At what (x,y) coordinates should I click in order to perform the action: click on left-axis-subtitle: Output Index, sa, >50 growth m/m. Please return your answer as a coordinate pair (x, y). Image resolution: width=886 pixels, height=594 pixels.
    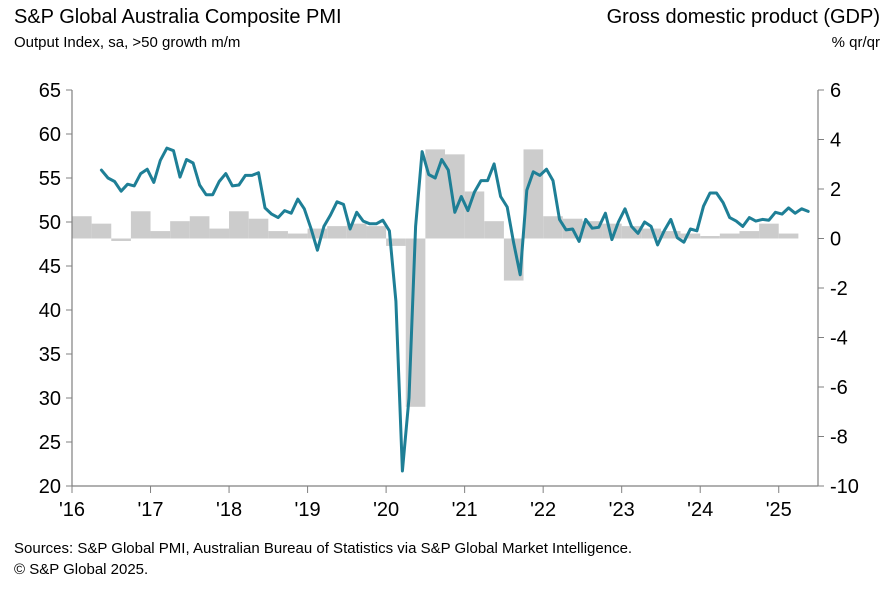
    Looking at the image, I should click on (127, 42).